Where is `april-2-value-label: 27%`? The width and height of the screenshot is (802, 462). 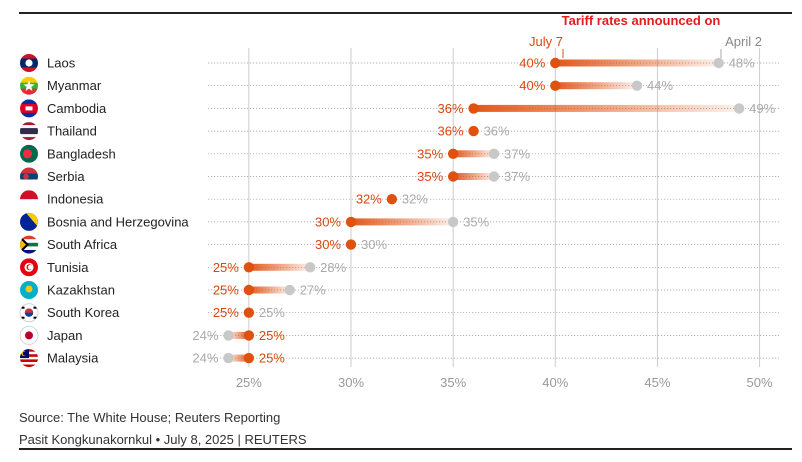
april-2-value-label: 27% is located at coordinates (313, 290).